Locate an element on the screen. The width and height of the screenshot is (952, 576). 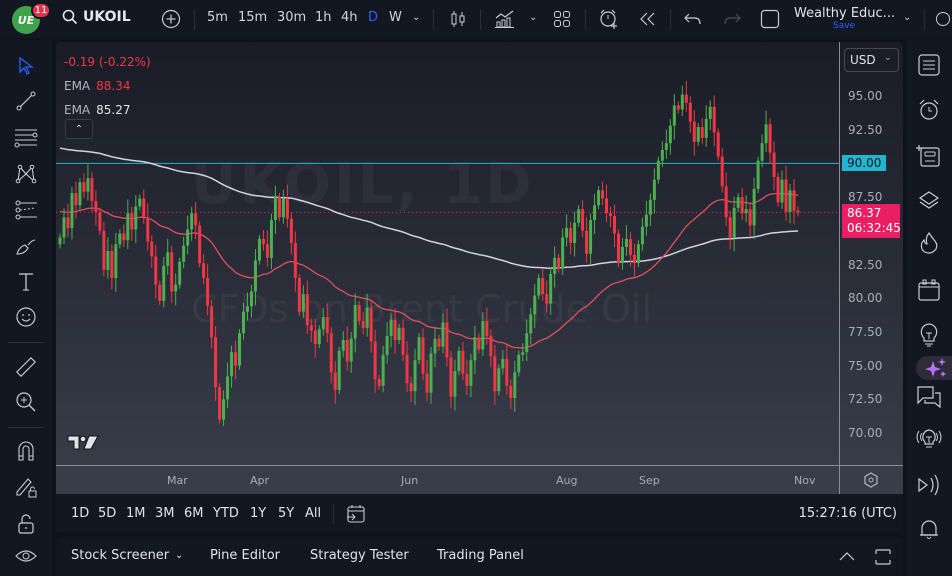
tab-pine-editor: Pine Editor is located at coordinates (245, 555).